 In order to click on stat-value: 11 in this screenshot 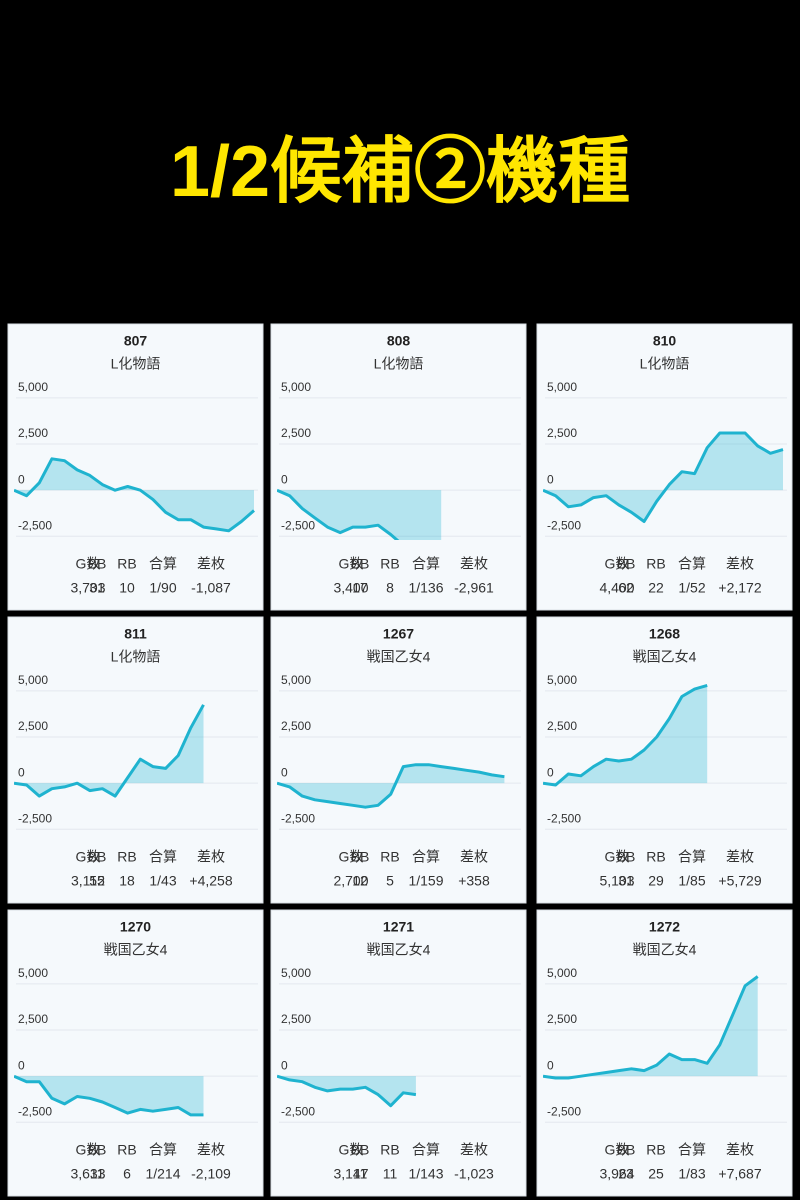, I will do `click(390, 1174)`.